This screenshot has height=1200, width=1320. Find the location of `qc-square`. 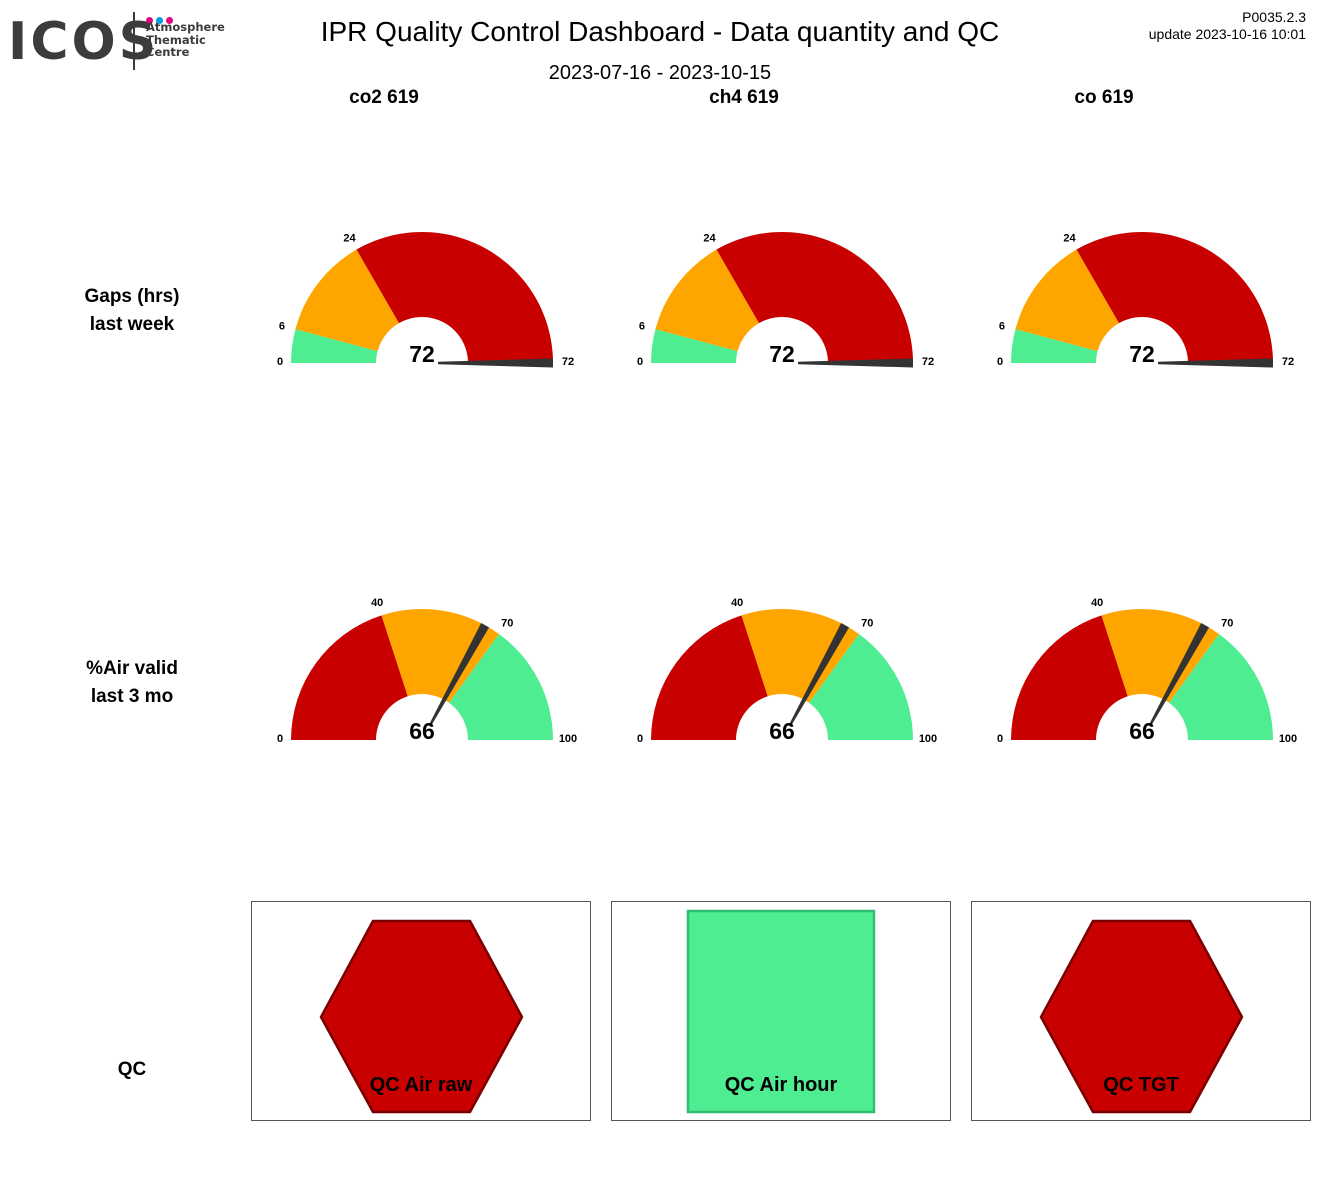

qc-square is located at coordinates (781, 1011).